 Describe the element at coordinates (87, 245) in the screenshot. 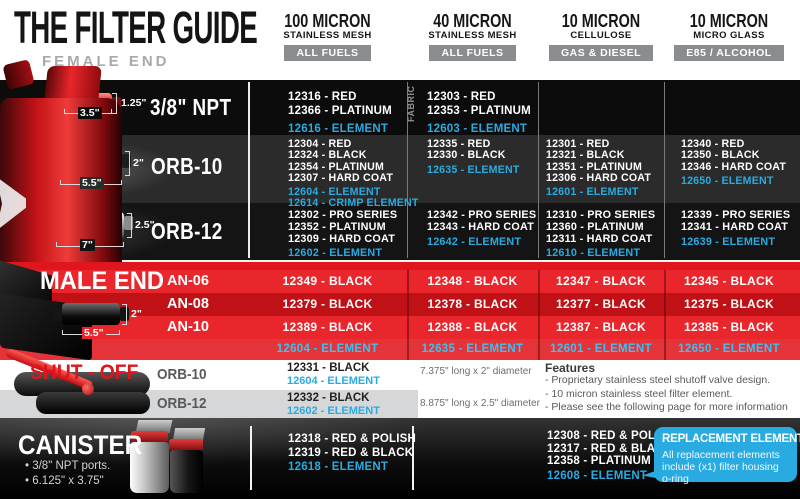

I see `dimension-length: 7"` at that location.